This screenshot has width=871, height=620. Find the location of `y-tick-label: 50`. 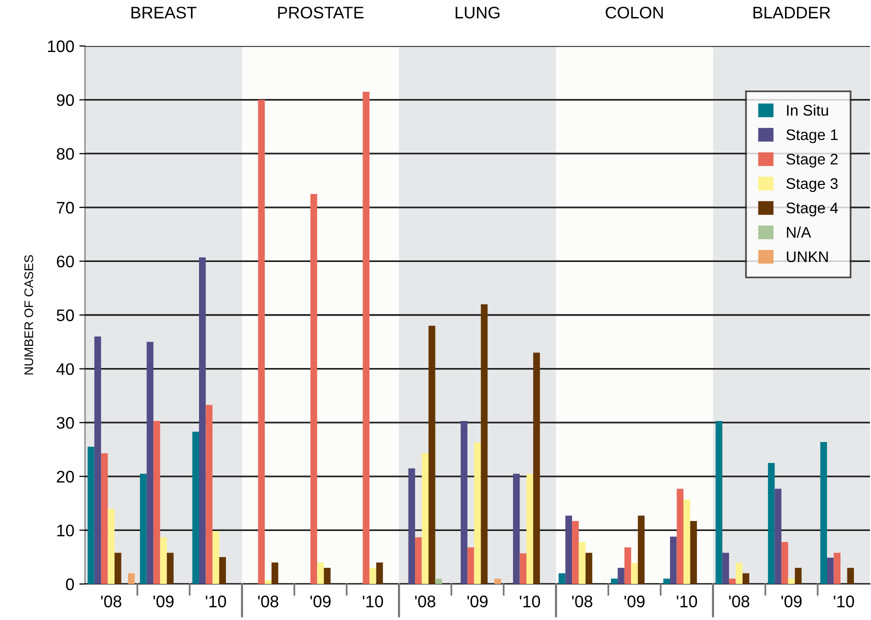

y-tick-label: 50 is located at coordinates (65, 315).